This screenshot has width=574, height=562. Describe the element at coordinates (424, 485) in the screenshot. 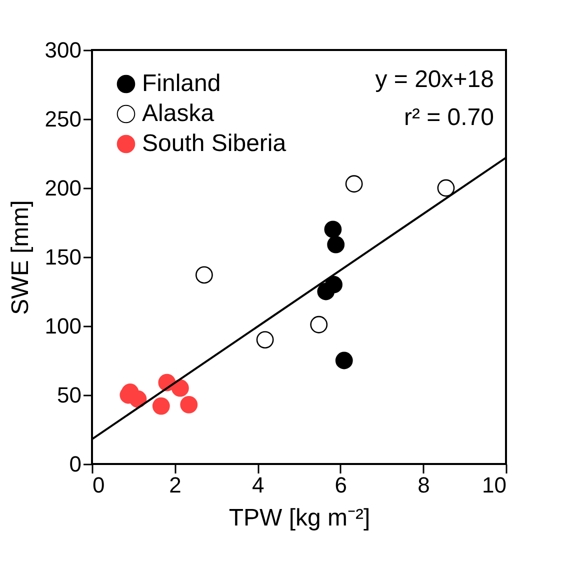

I see `x-tick-label: 8` at that location.